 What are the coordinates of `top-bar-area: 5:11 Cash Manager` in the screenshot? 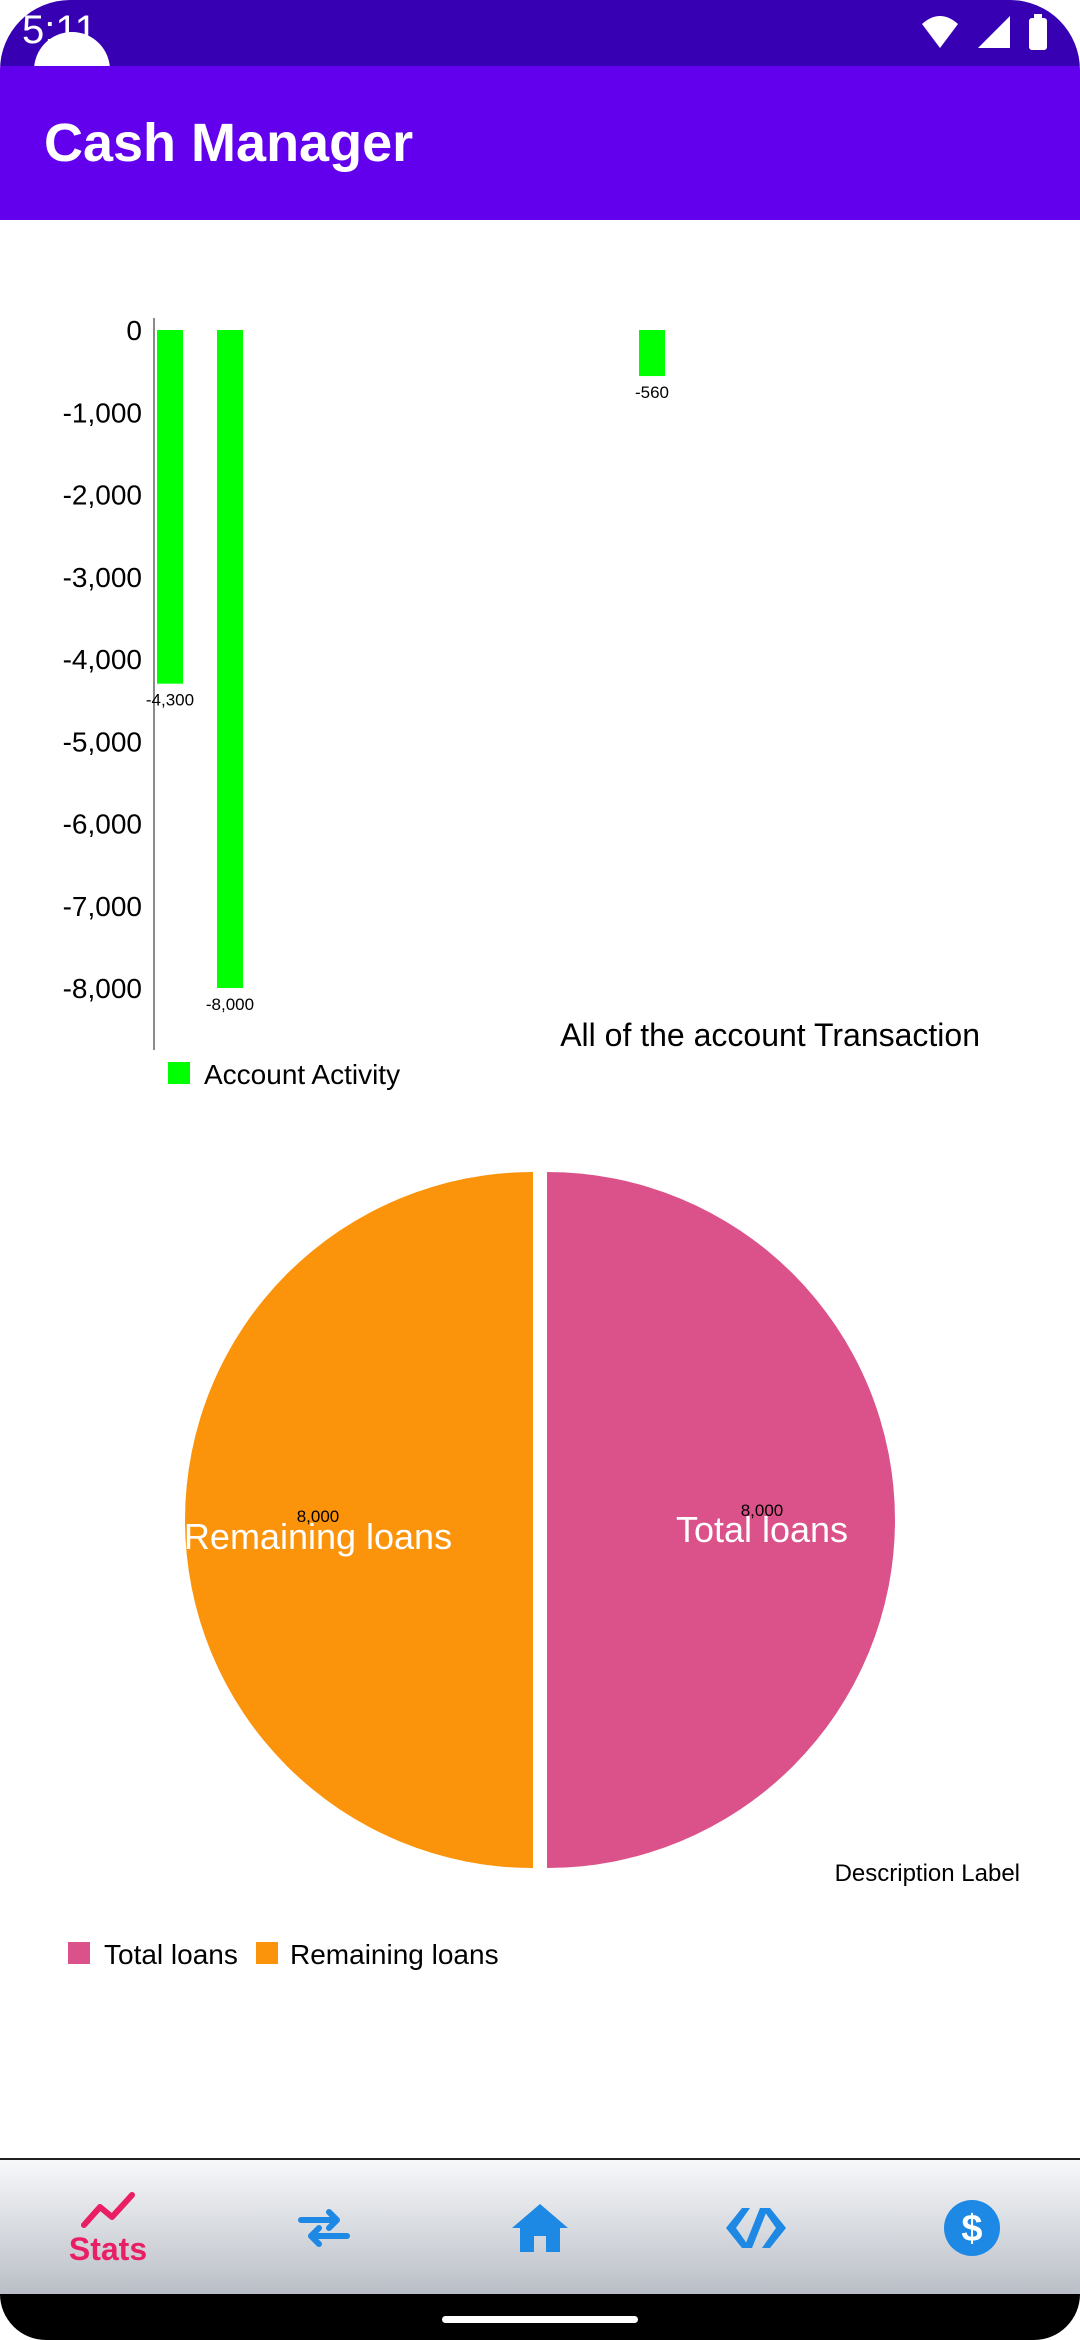 It's located at (540, 110).